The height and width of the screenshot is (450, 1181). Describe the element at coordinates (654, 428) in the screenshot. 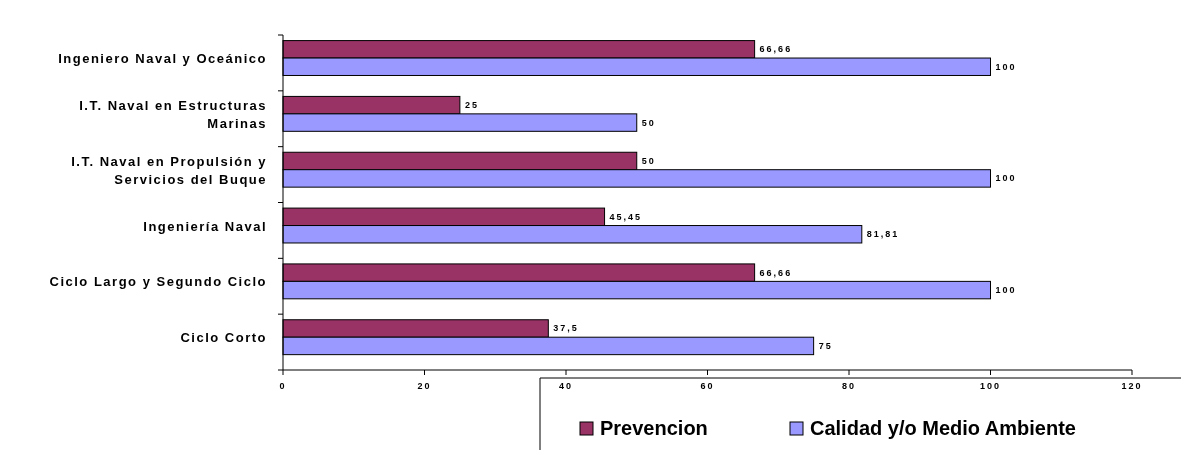

I see `legend-label: Prevencion` at that location.